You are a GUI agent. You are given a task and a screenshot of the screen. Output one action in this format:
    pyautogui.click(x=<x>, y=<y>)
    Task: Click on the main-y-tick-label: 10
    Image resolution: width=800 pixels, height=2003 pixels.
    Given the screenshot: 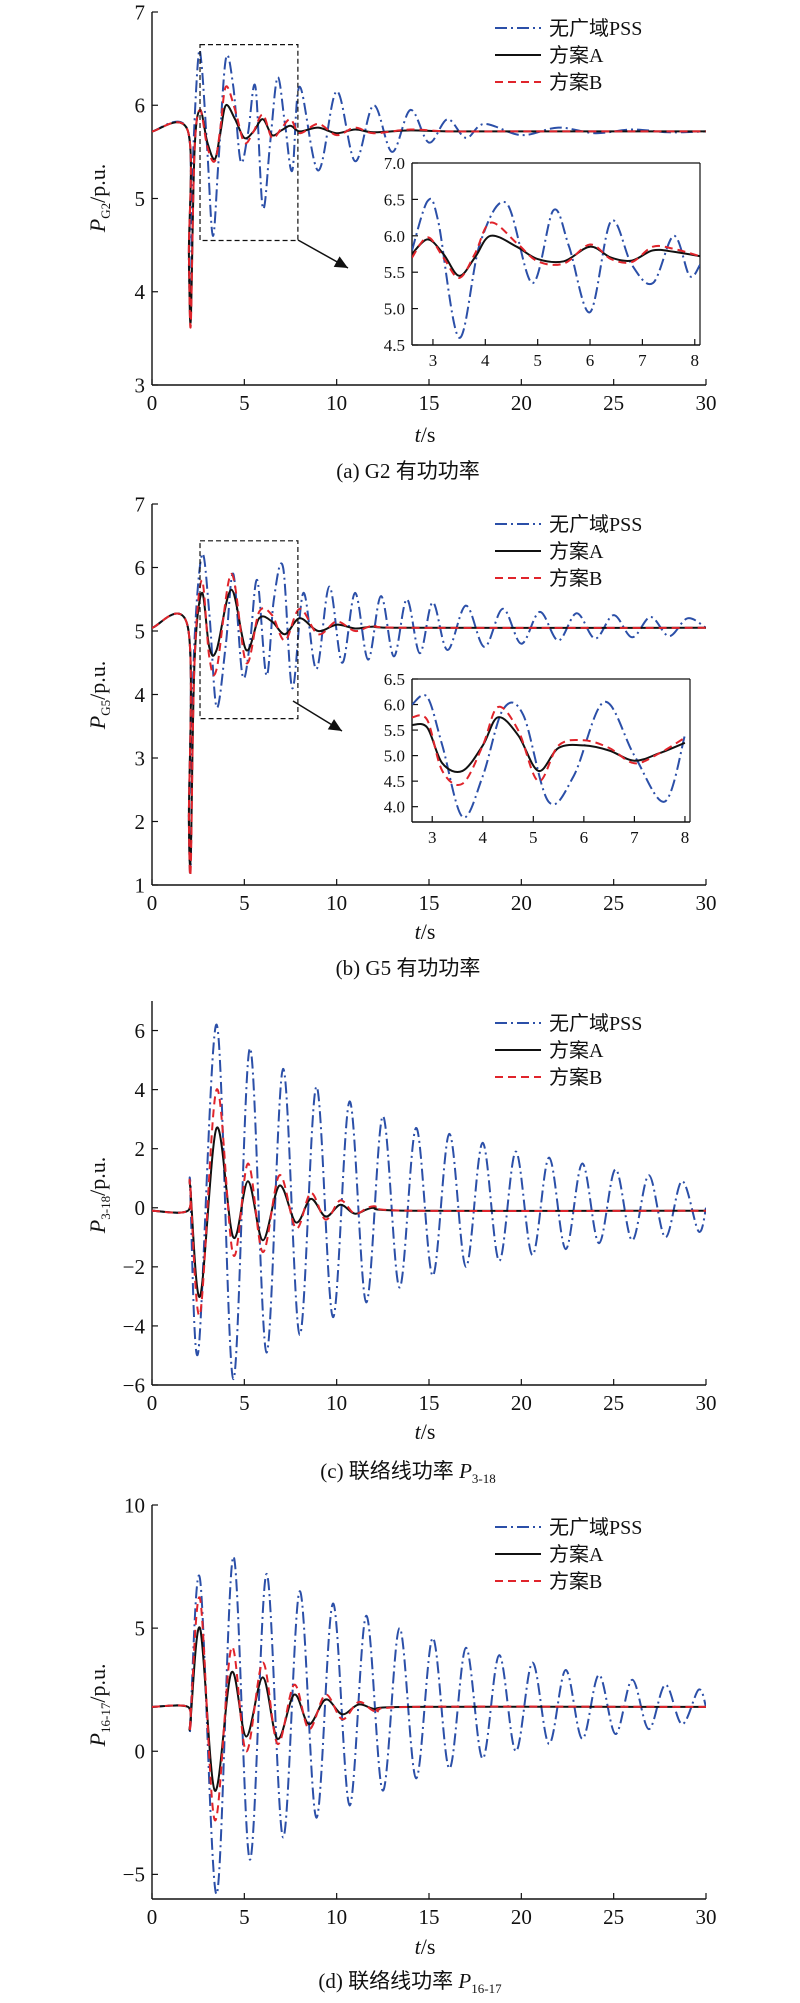 What is the action you would take?
    pyautogui.click(x=134, y=1506)
    